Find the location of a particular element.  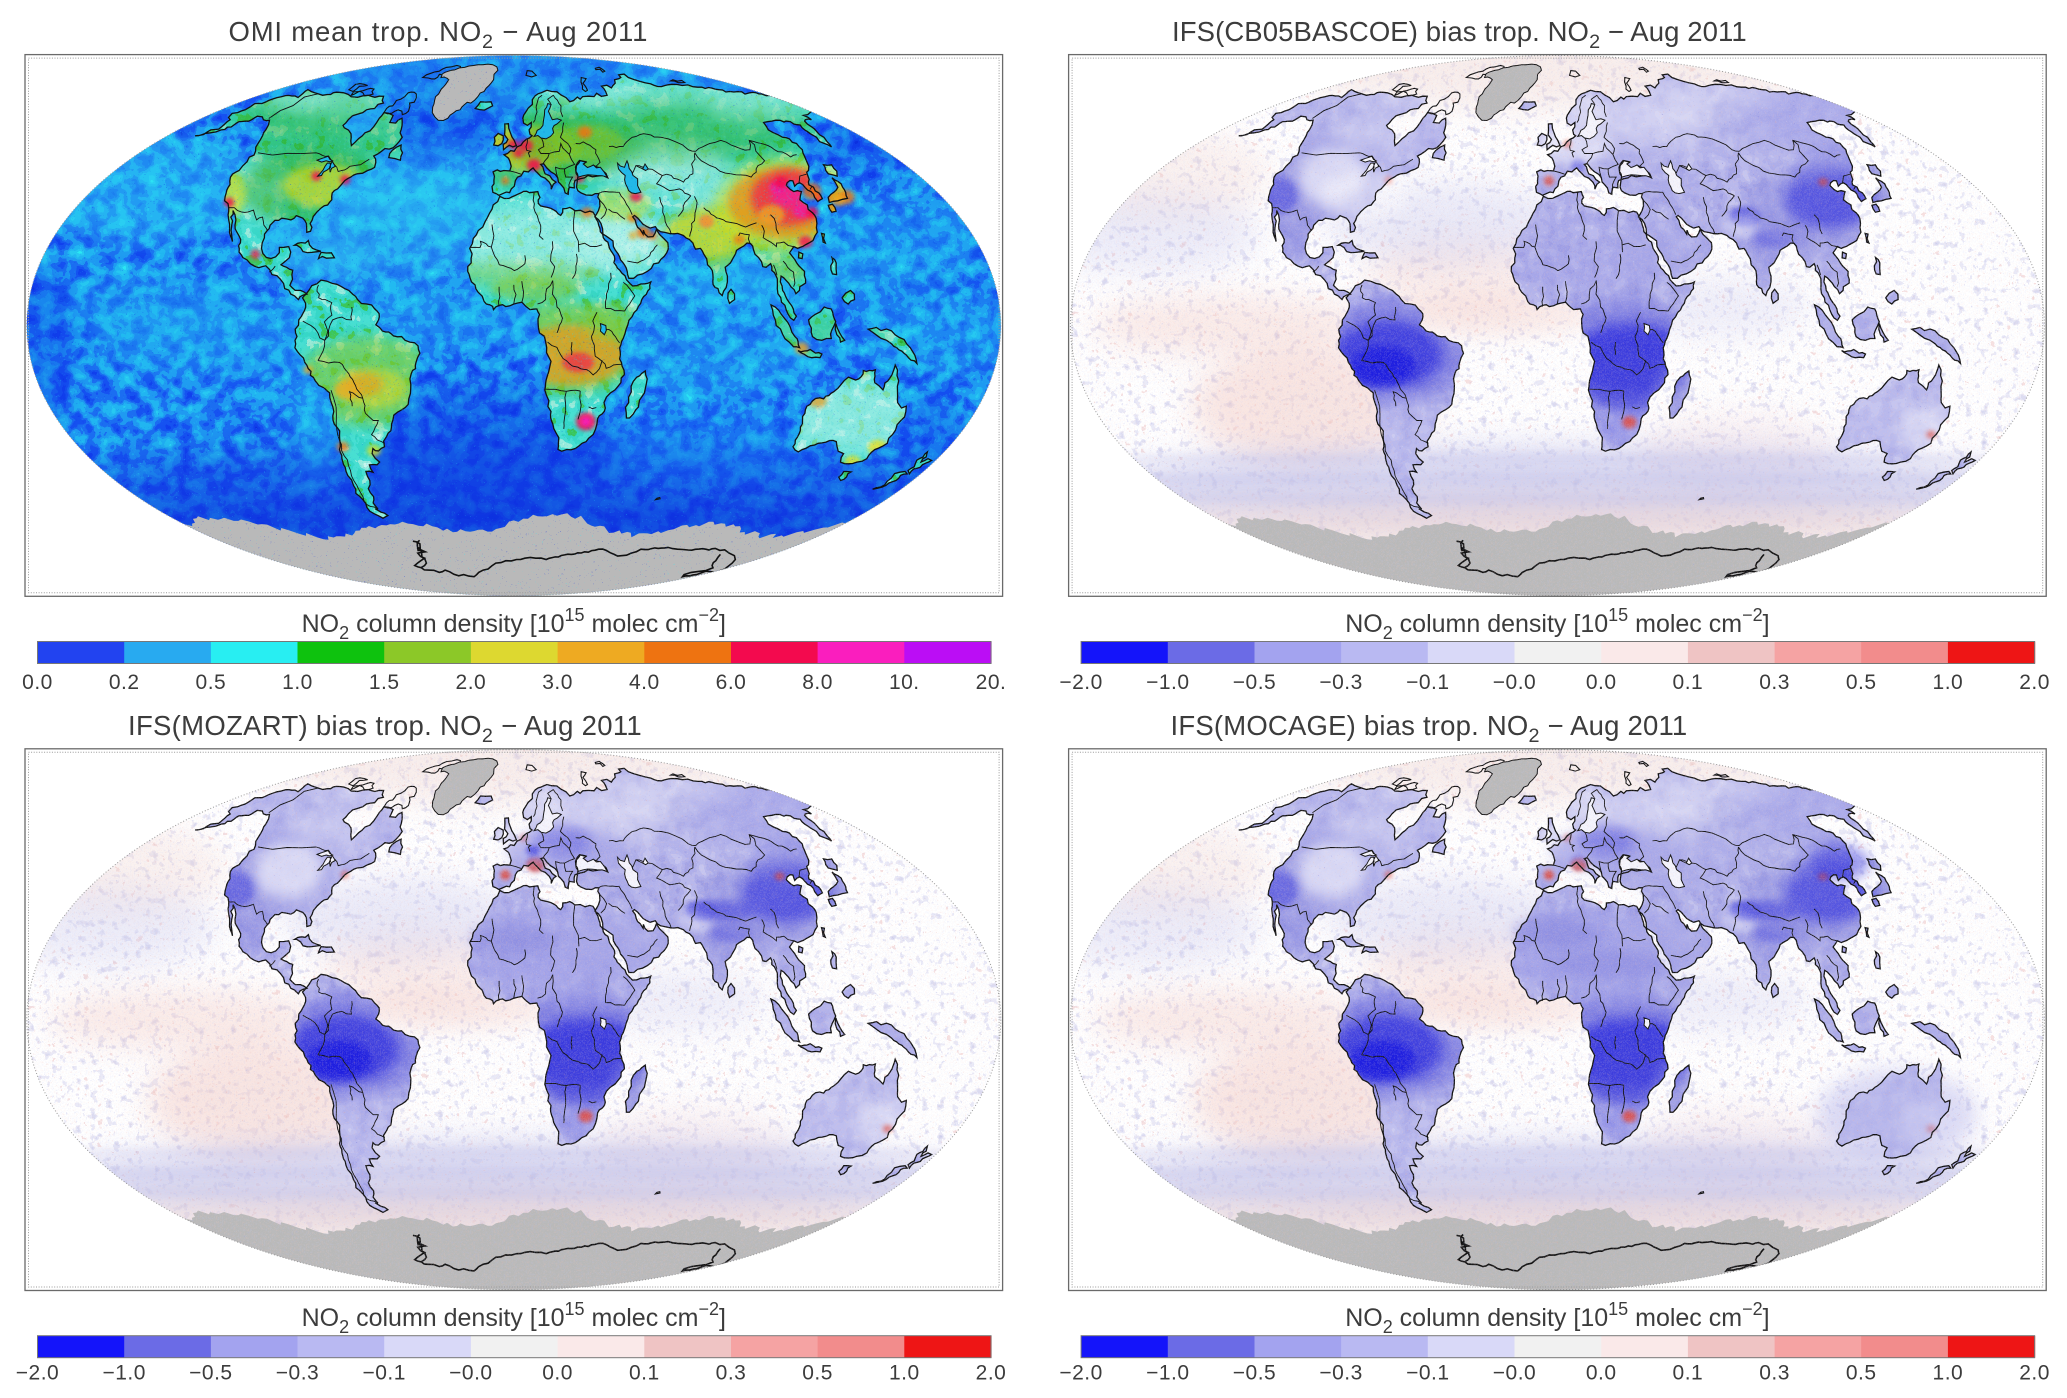

svg-text: 0.2 is located at coordinates (124, 682).